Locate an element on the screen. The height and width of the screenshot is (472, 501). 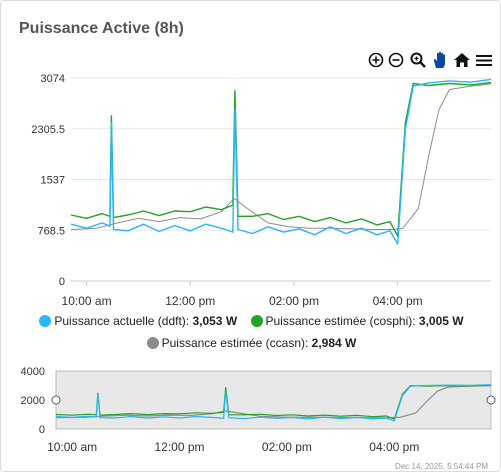
menu-icon is located at coordinates (484, 60).